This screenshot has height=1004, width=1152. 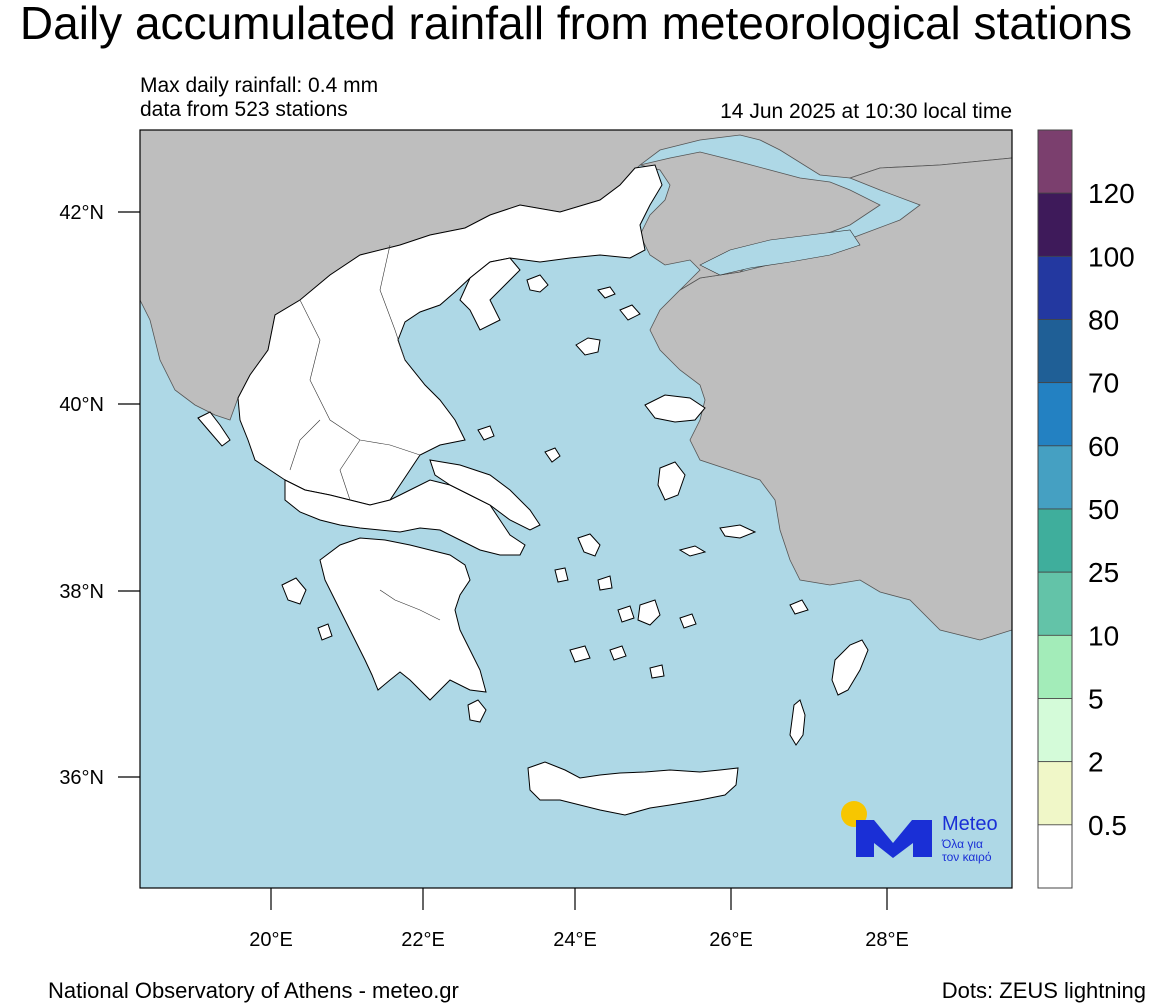 What do you see at coordinates (1107, 825) in the screenshot?
I see `colorbar-label: 0.5` at bounding box center [1107, 825].